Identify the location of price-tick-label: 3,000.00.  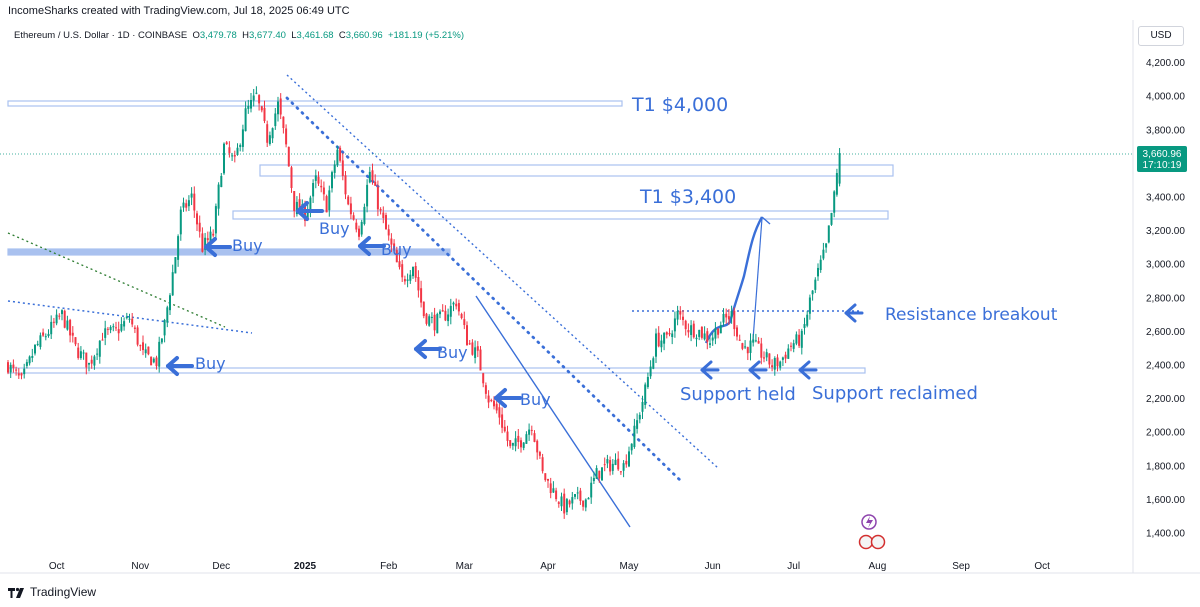
(1165, 265).